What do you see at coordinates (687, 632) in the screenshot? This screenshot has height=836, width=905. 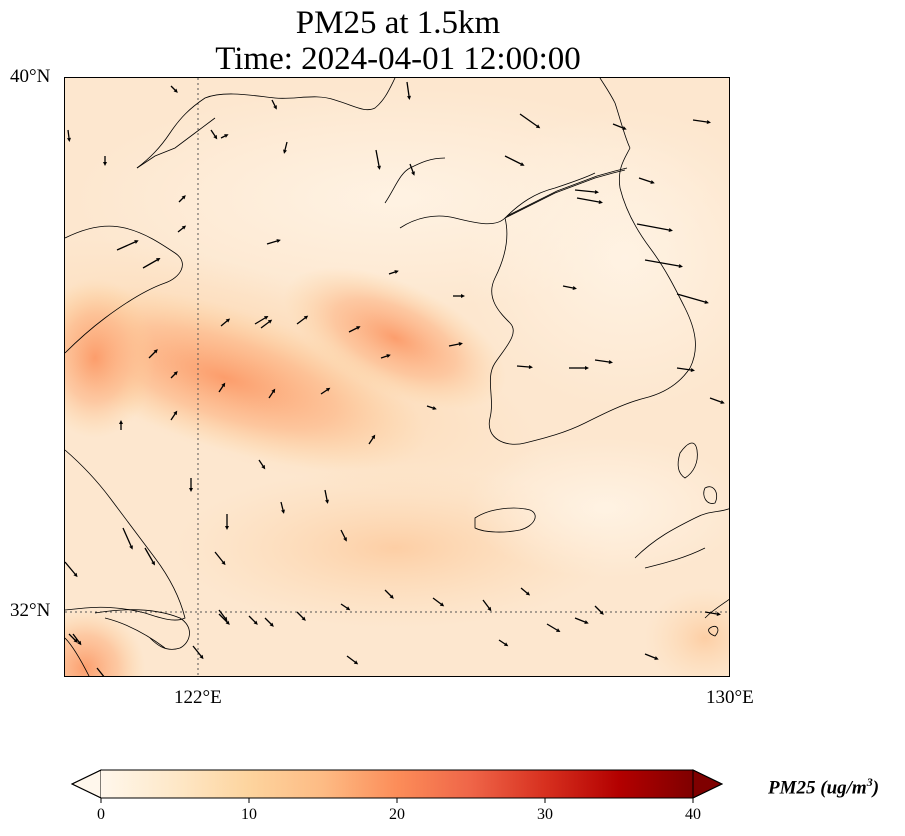 I see `pm25-southeast-corner` at bounding box center [687, 632].